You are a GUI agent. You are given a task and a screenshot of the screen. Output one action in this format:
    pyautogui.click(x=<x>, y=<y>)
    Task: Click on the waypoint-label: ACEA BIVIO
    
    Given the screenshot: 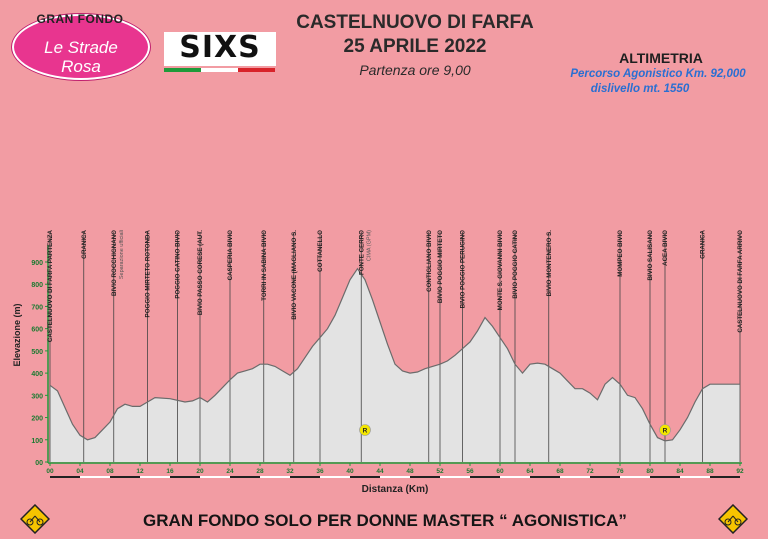 What is the action you would take?
    pyautogui.click(x=665, y=248)
    